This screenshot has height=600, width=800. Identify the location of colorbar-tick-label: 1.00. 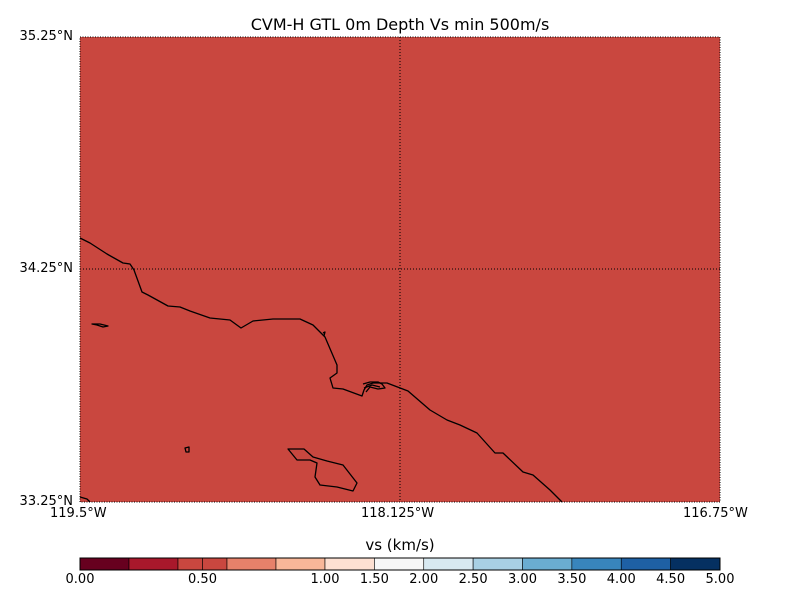
(325, 579).